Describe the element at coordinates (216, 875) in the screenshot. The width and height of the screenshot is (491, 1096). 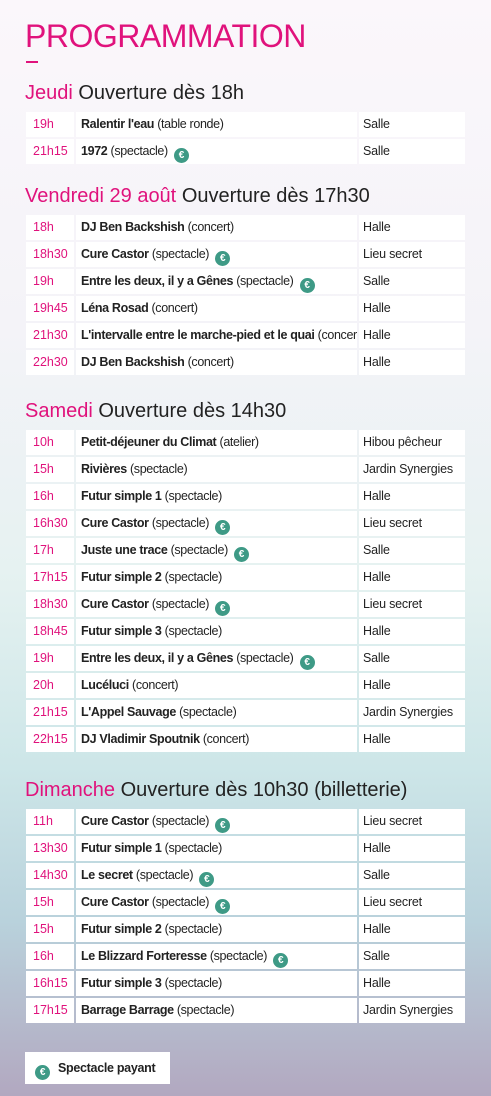
I see `event-cell: Le secret (spectacle) €` at that location.